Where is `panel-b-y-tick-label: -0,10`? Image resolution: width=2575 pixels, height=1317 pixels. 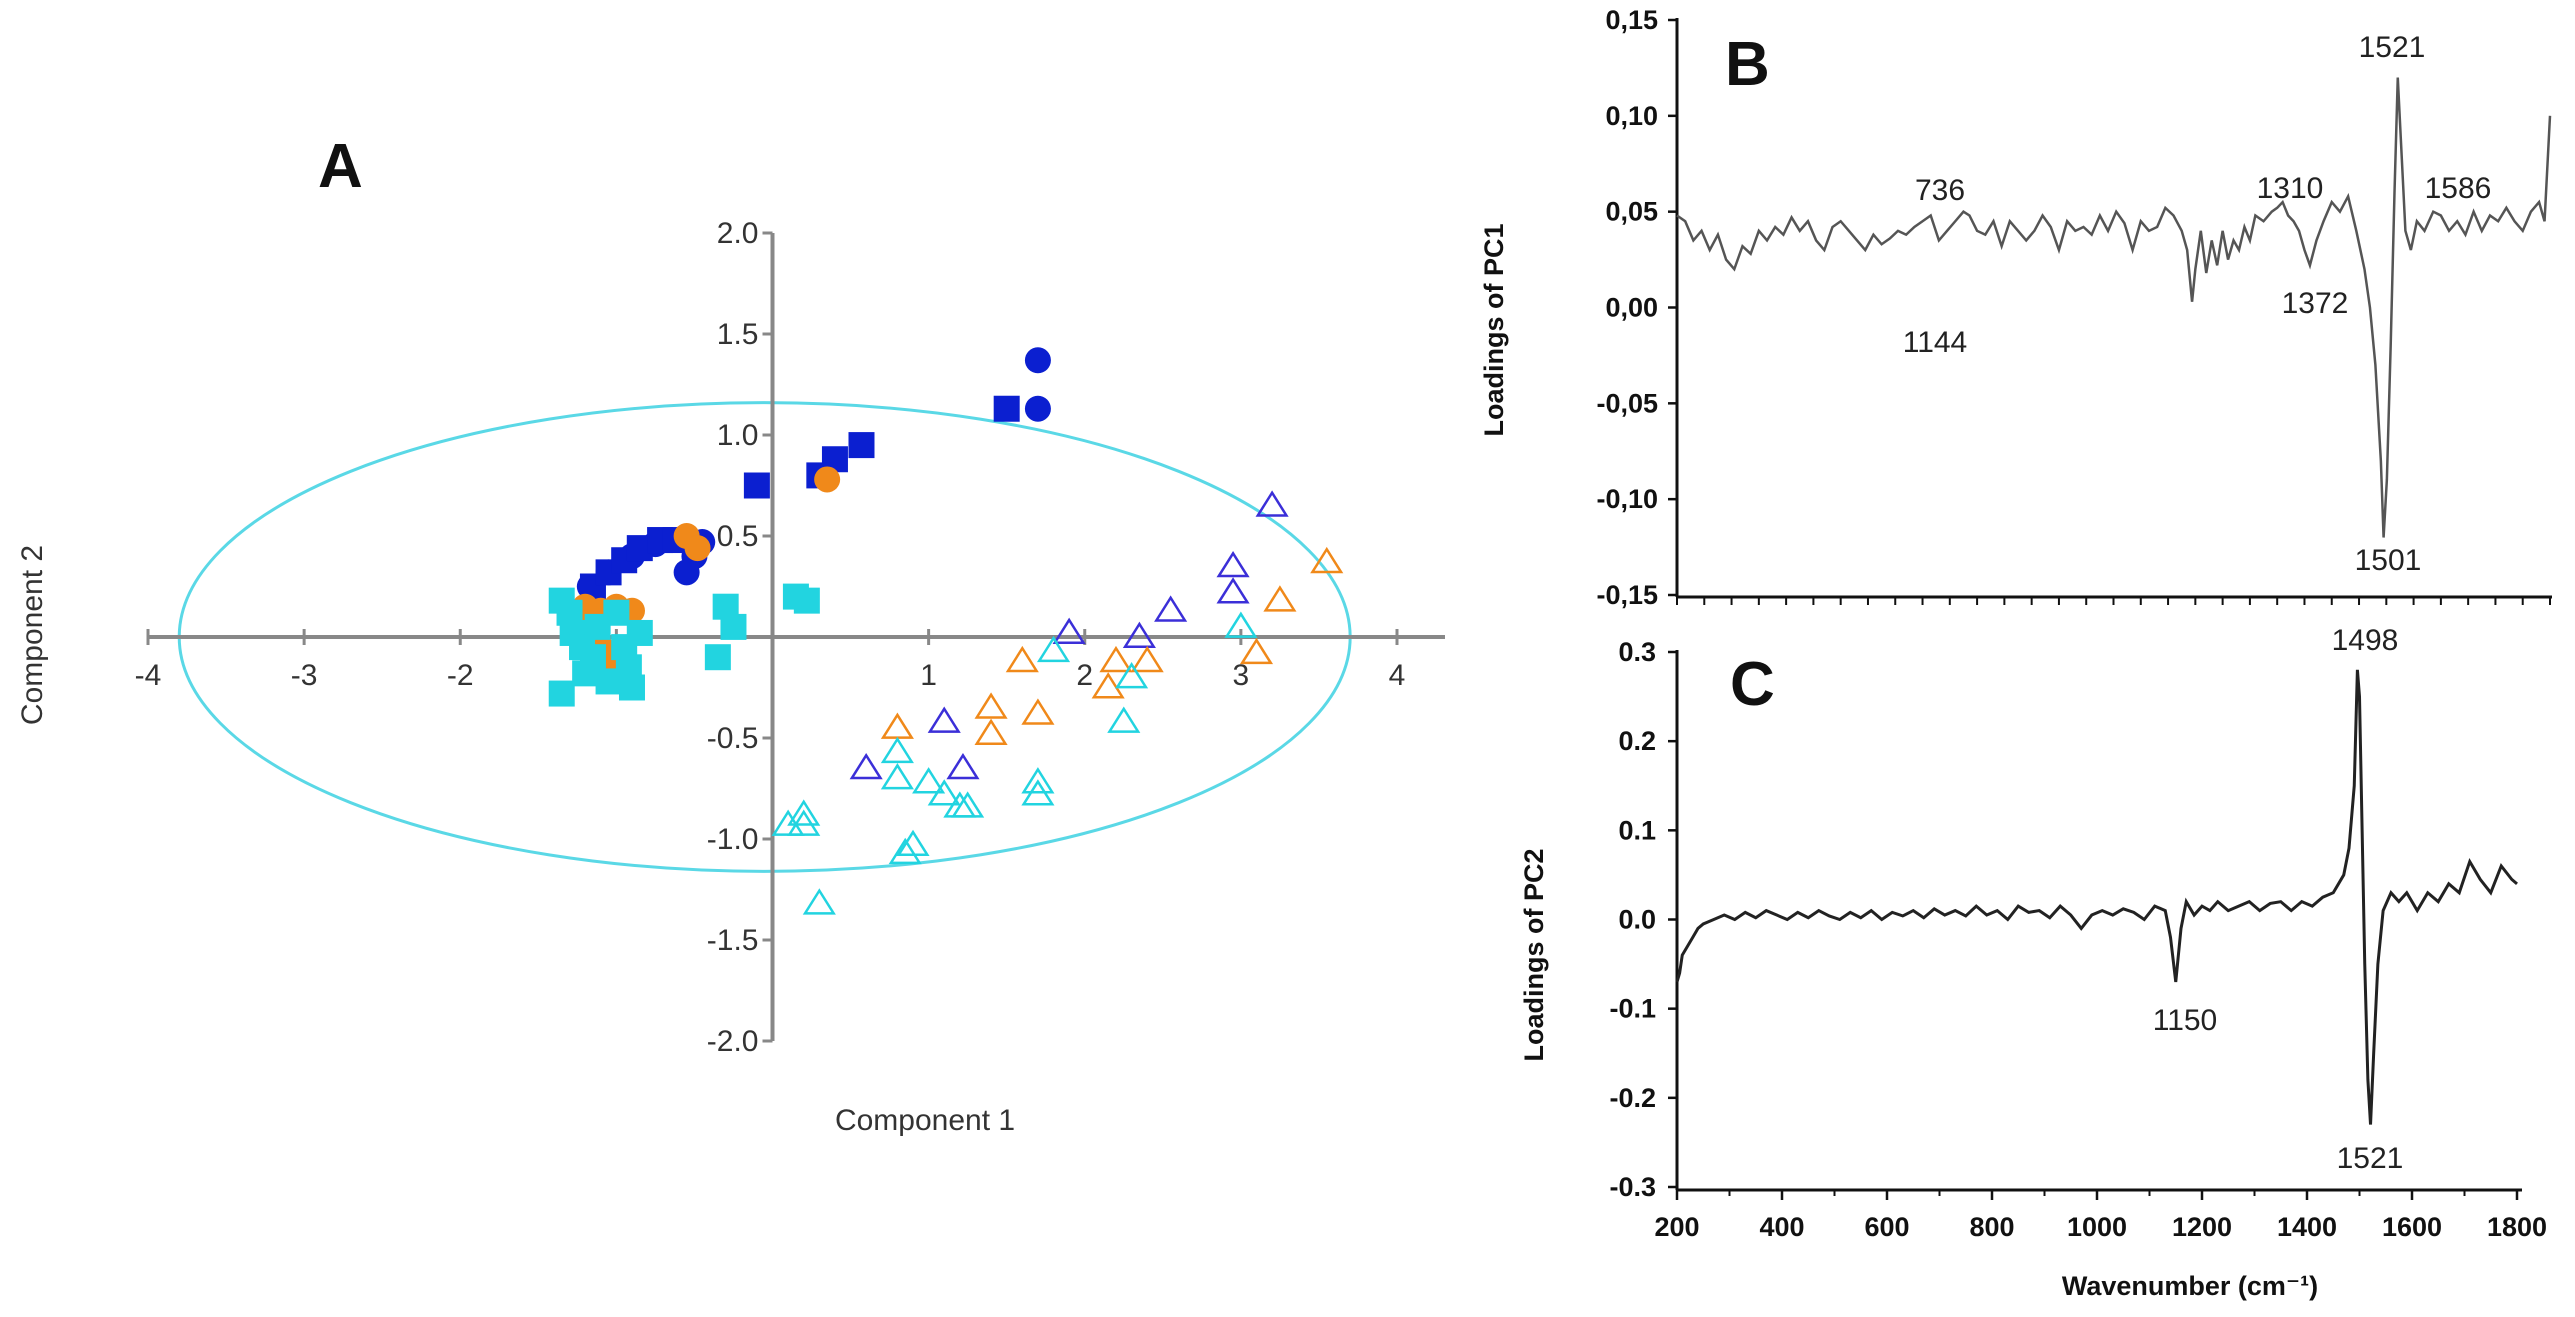
panel-b-y-tick-label: -0,10 is located at coordinates (1627, 499).